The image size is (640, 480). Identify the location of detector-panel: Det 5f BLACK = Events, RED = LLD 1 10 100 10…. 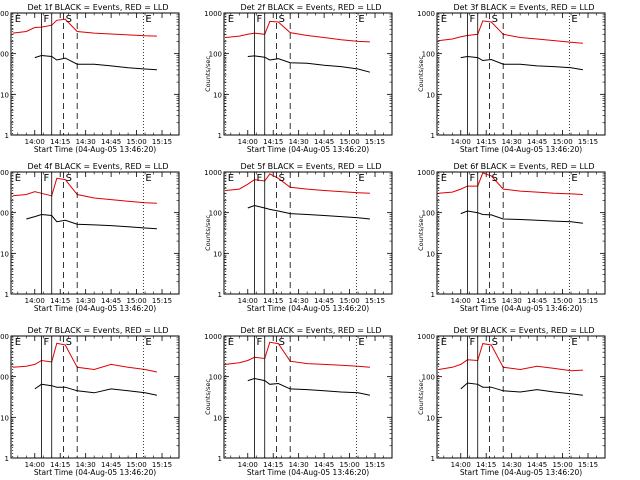
(298, 237).